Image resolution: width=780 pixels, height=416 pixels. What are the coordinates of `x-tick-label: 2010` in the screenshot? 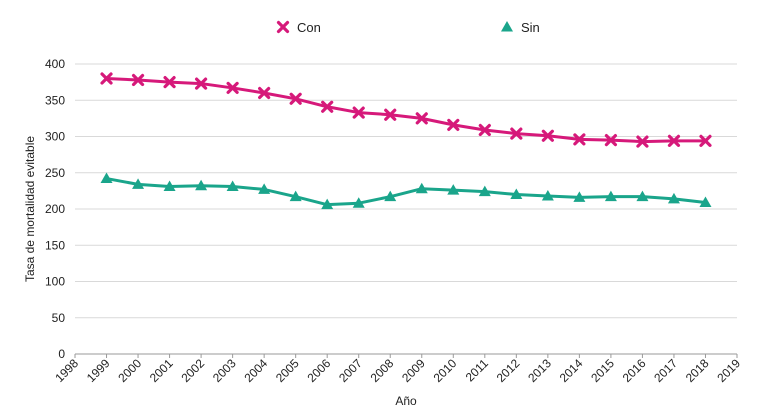 It's located at (445, 370).